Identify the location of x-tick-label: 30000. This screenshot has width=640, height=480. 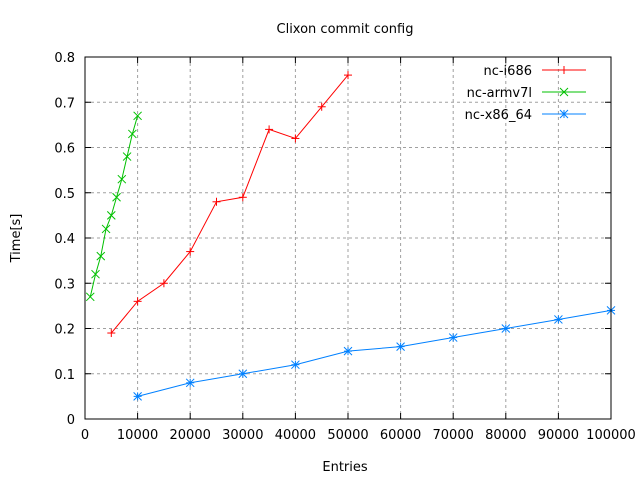
(242, 435).